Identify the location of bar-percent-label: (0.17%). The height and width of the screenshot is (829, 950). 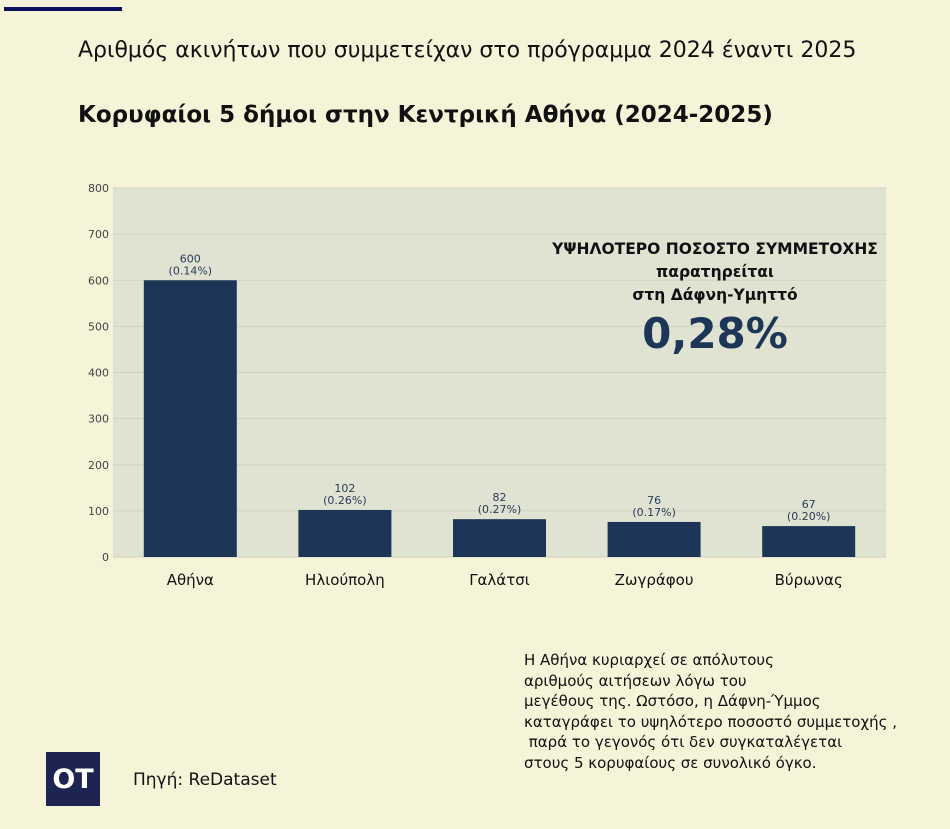
(654, 512).